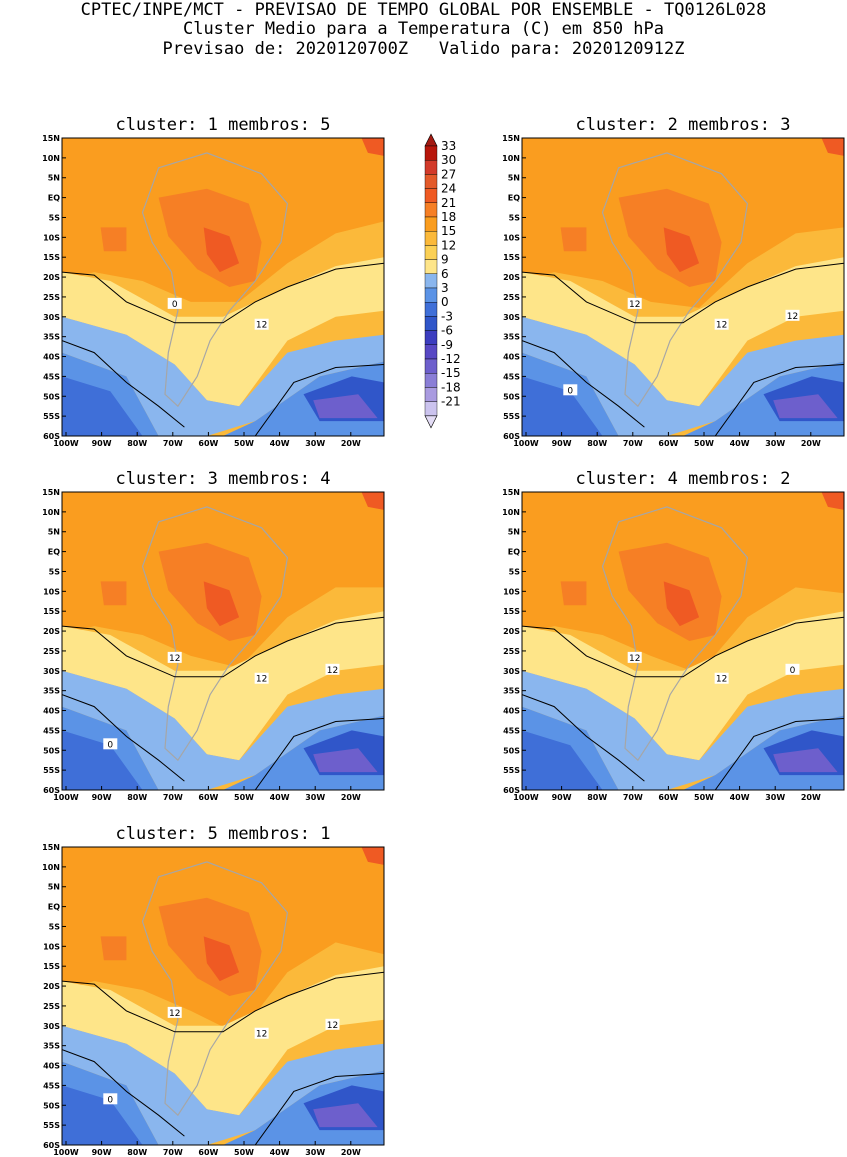  I want to click on lon-tick-label: 80W, so click(137, 797).